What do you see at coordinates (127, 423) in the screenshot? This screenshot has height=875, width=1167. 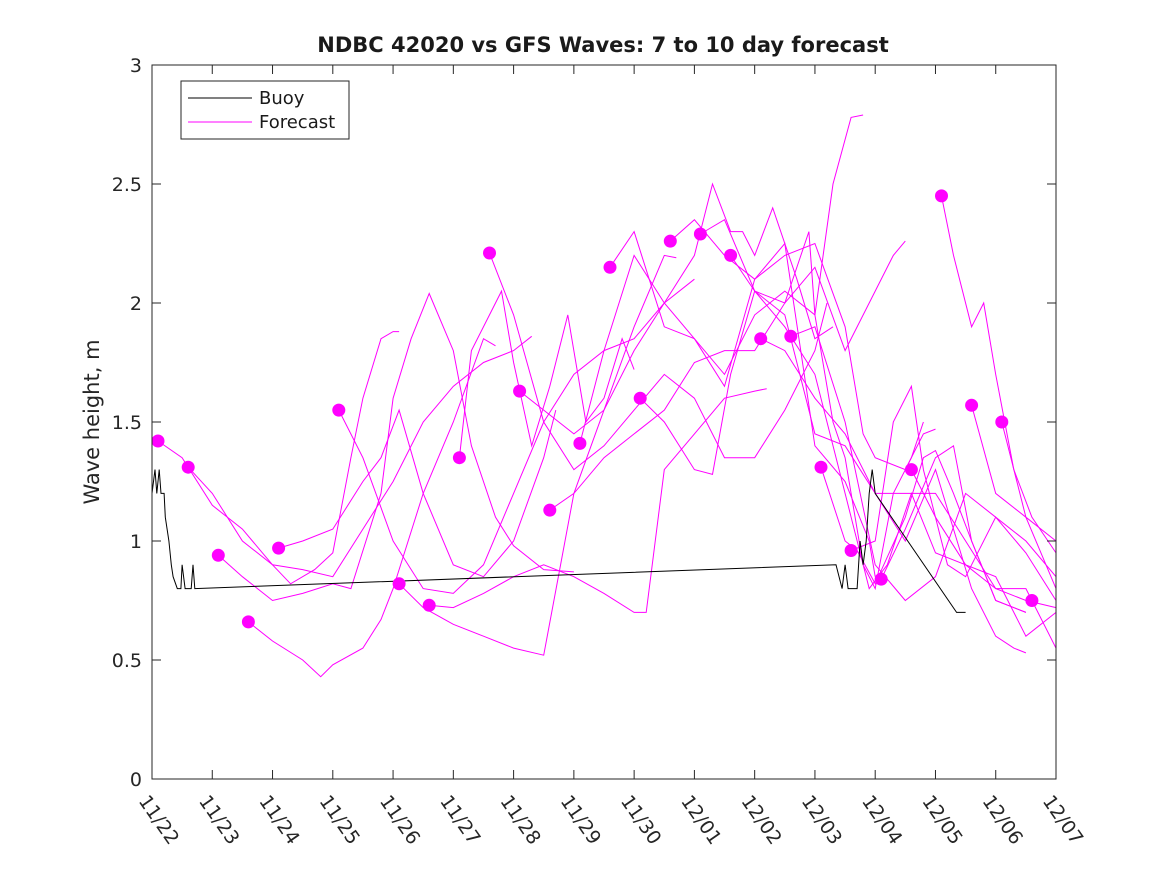 I see `y-tick-label: 1.5` at bounding box center [127, 423].